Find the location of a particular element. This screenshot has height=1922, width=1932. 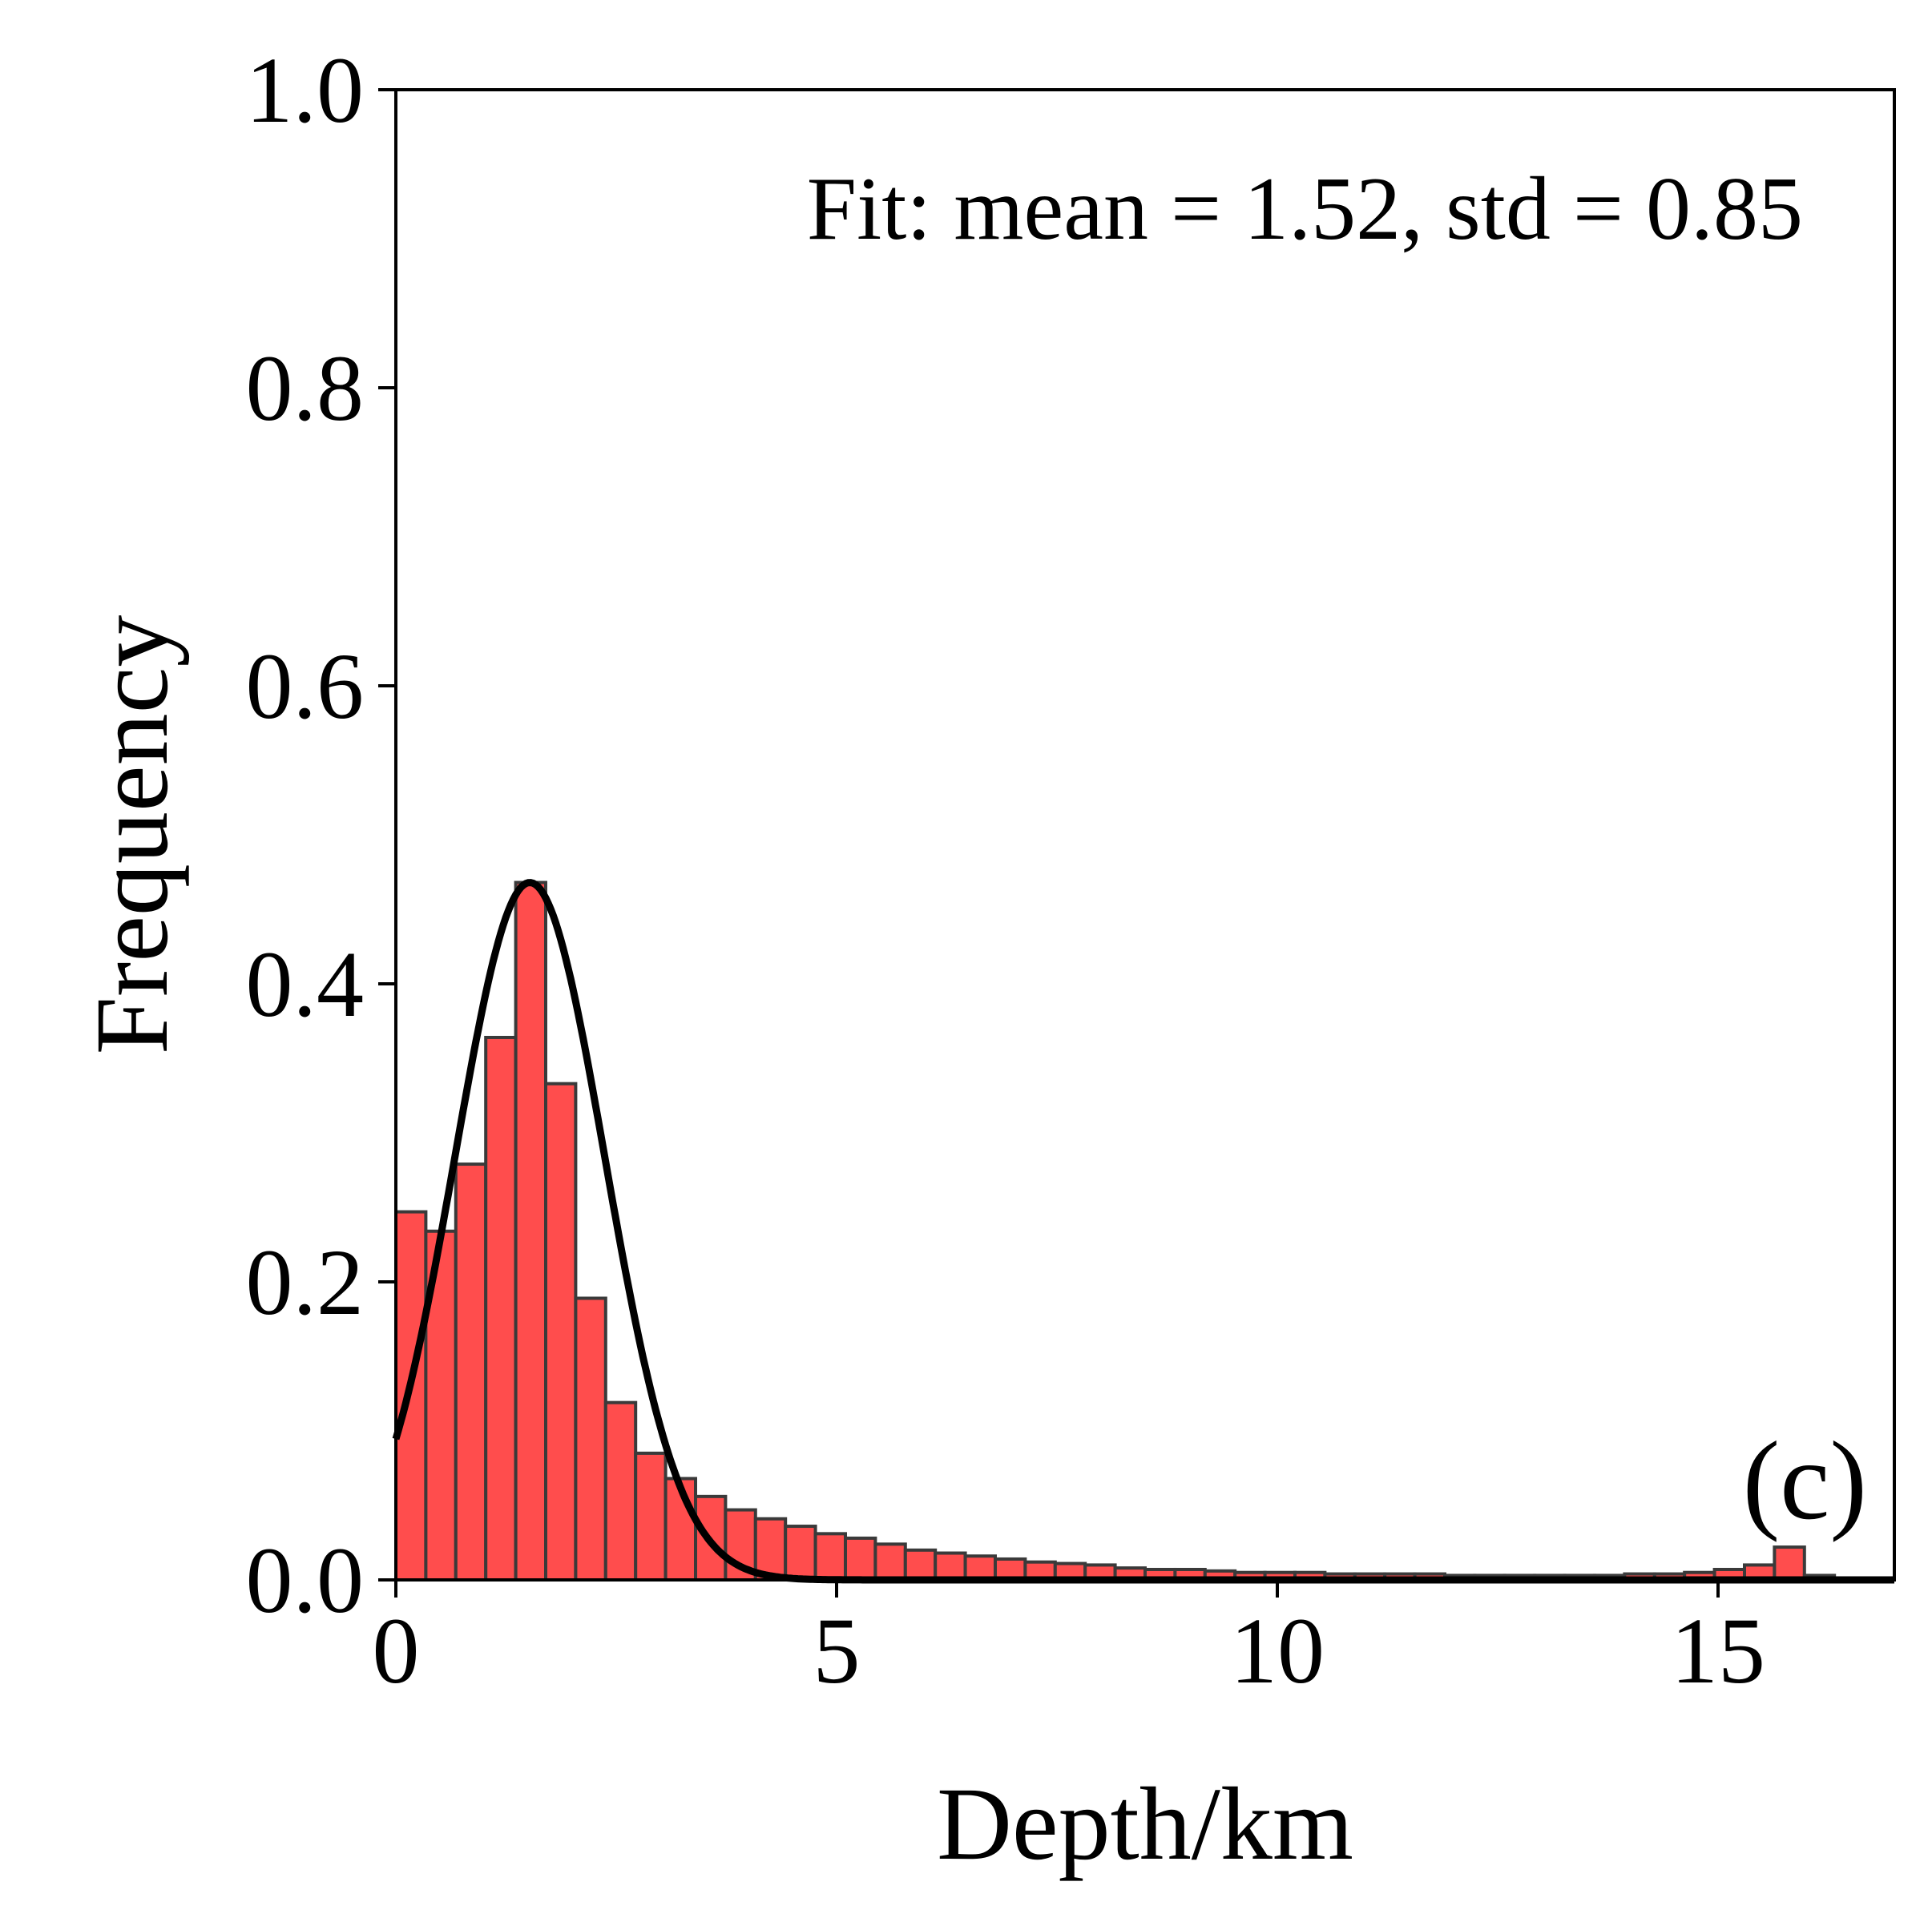

x-axis-title: Depth/km is located at coordinates (1145, 1824).